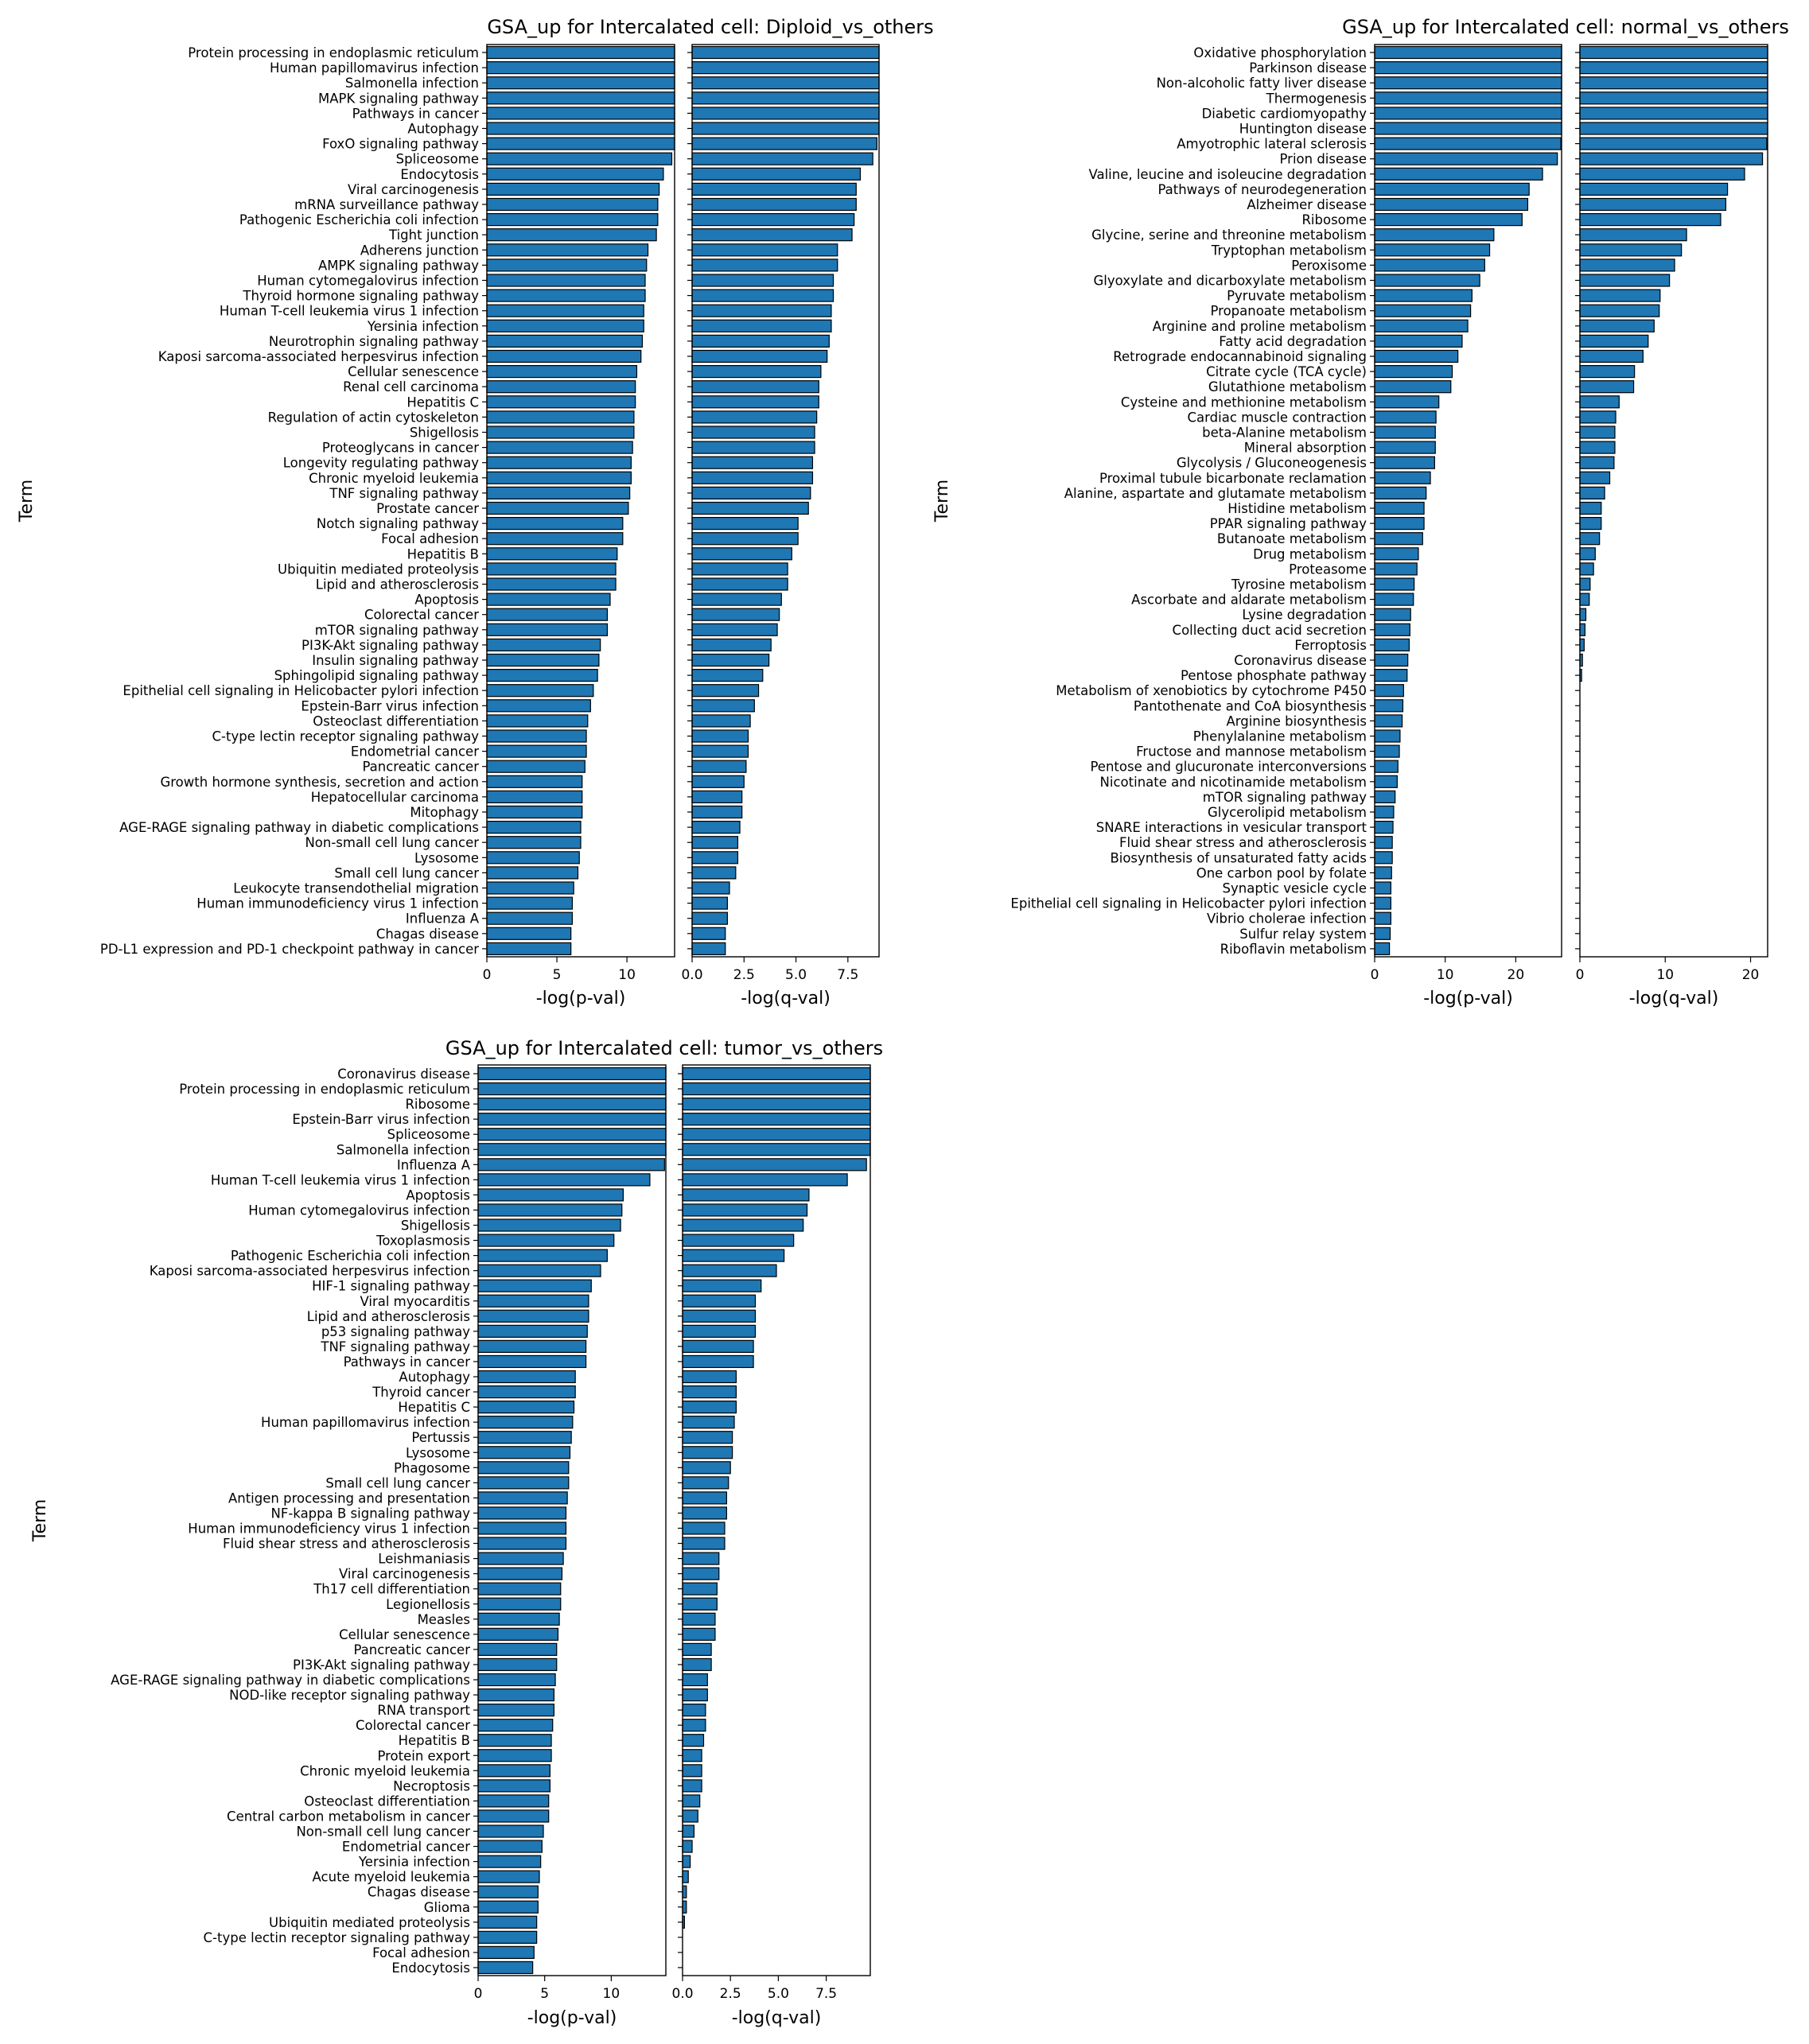 The width and height of the screenshot is (1809, 2044). I want to click on category-label: Legionellosis, so click(428, 1604).